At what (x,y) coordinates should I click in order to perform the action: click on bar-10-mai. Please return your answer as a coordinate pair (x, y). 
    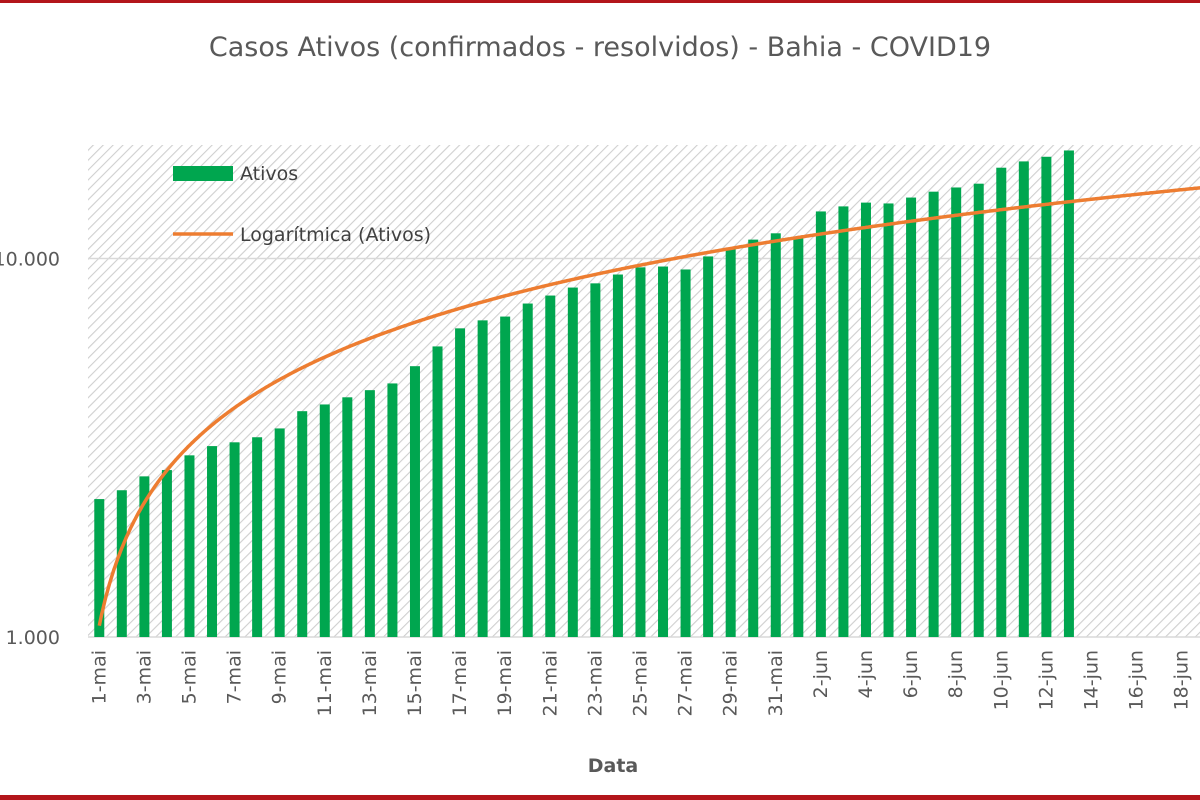
    Looking at the image, I should click on (302, 524).